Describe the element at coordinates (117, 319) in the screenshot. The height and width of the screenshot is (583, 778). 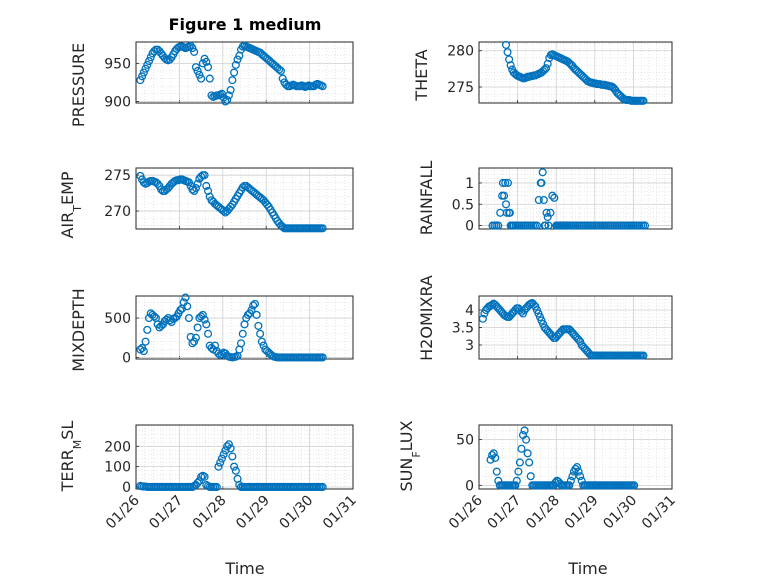
I see `y-tick-label: 500` at that location.